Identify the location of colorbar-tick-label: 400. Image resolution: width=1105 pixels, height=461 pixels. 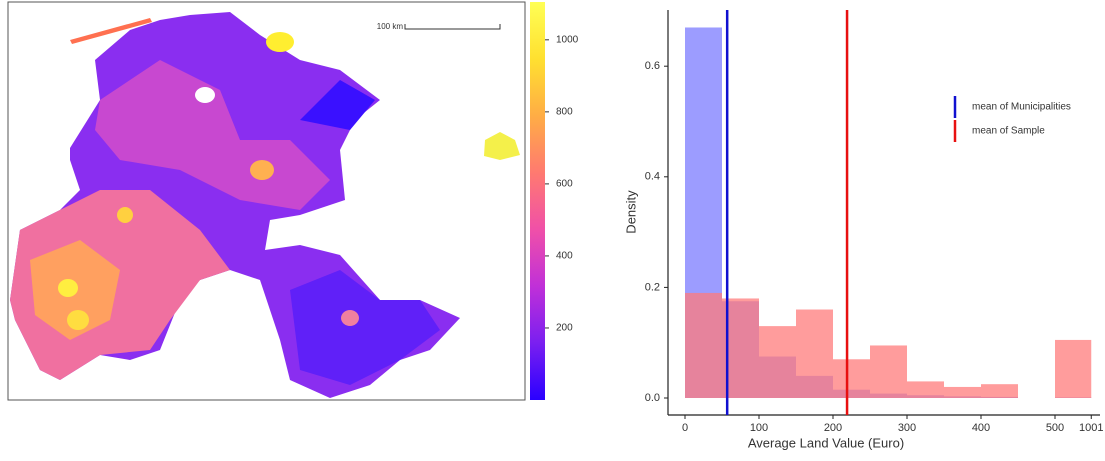
(564, 256).